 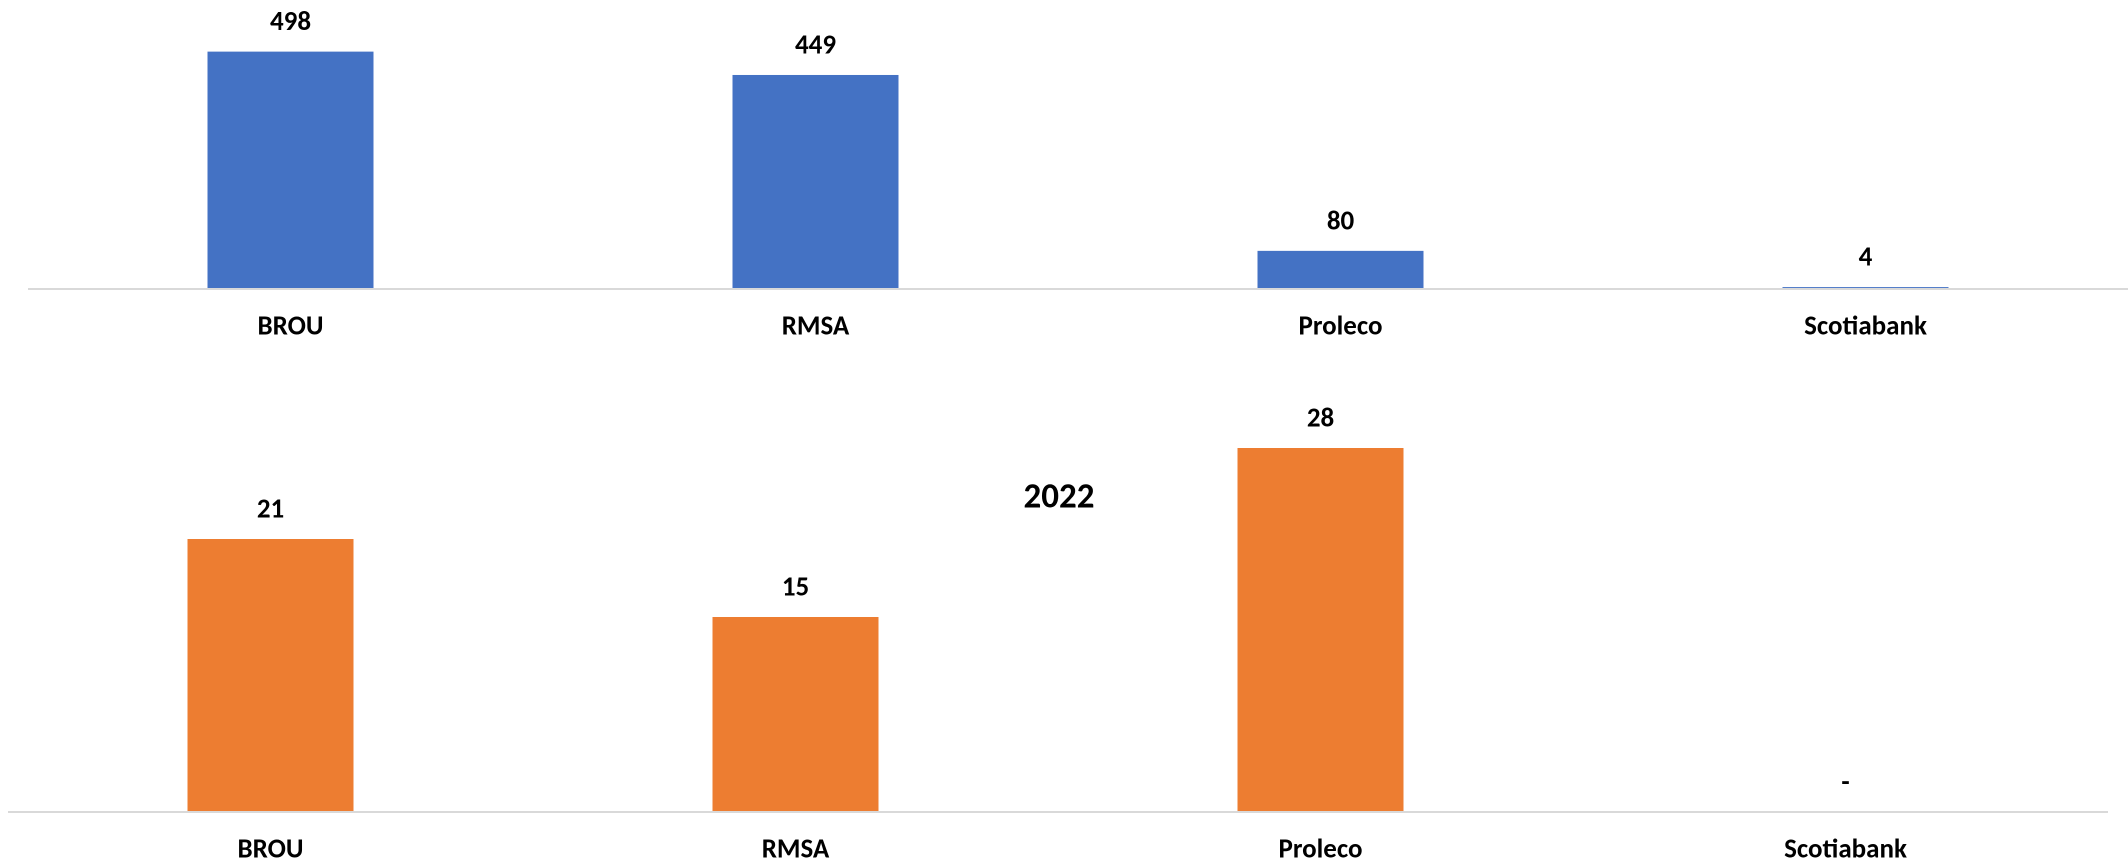 What do you see at coordinates (1845, 782) in the screenshot?
I see `data-label: -` at bounding box center [1845, 782].